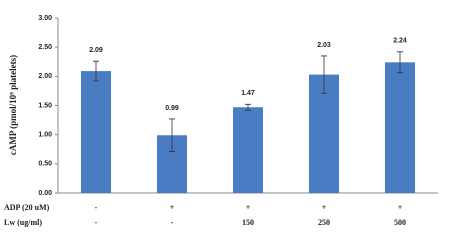 Image resolution: width=456 pixels, height=240 pixels. I want to click on table-cell: 150, so click(248, 222).